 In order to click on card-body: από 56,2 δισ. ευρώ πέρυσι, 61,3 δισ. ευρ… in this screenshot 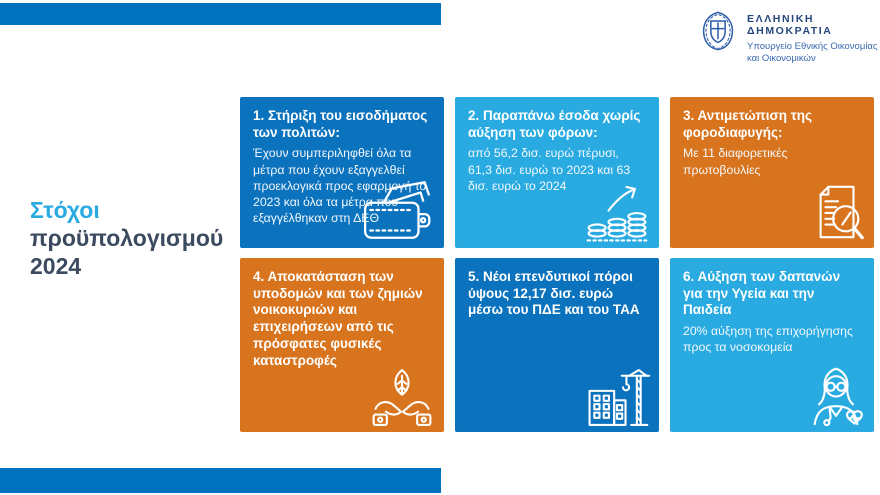, I will do `click(549, 169)`.